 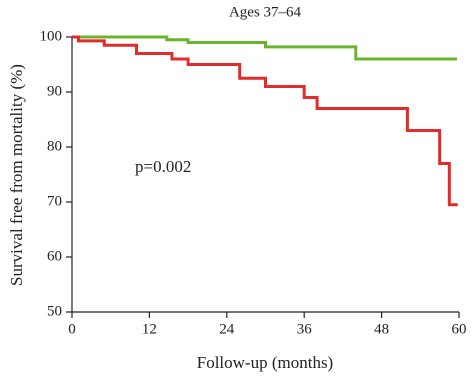 I want to click on y-tick-label: 100, so click(x=51, y=36).